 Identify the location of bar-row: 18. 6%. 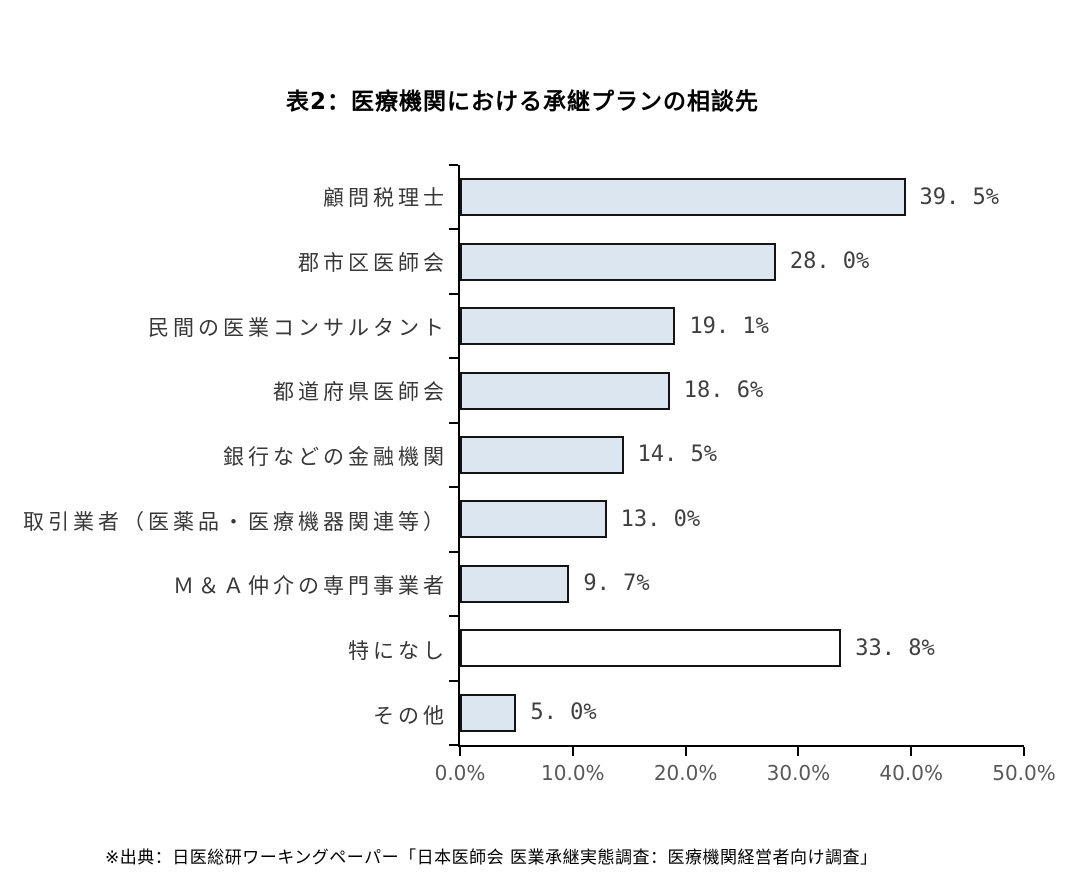
(742, 390).